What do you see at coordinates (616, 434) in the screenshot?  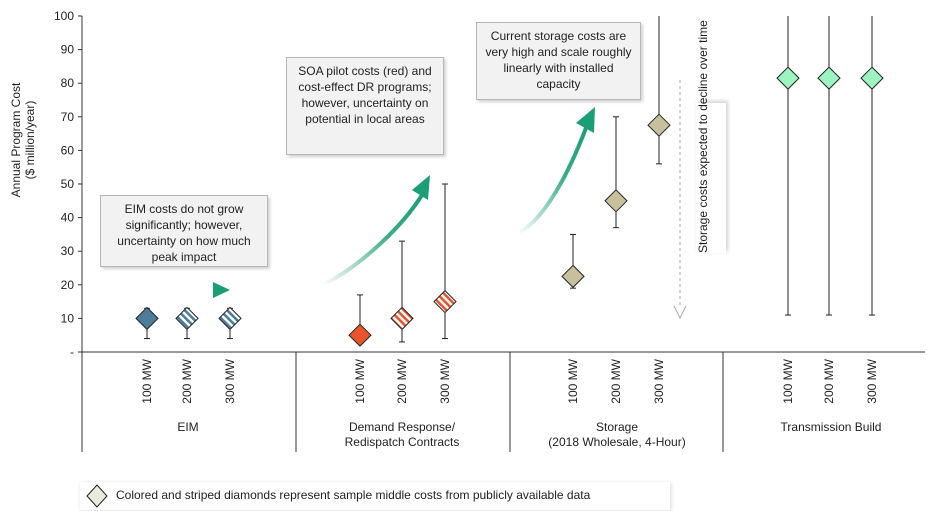 I see `x-group-label: Storage (2018 Wholesale, 4-Hour)` at bounding box center [616, 434].